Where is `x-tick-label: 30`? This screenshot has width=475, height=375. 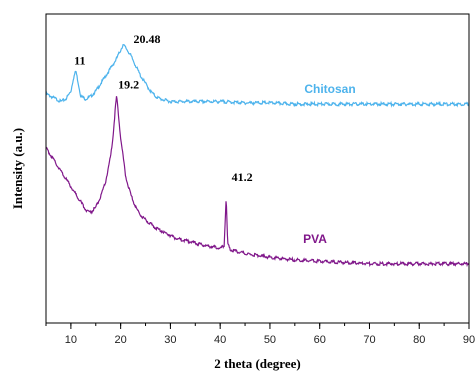 x-tick-label: 30 is located at coordinates (170, 340).